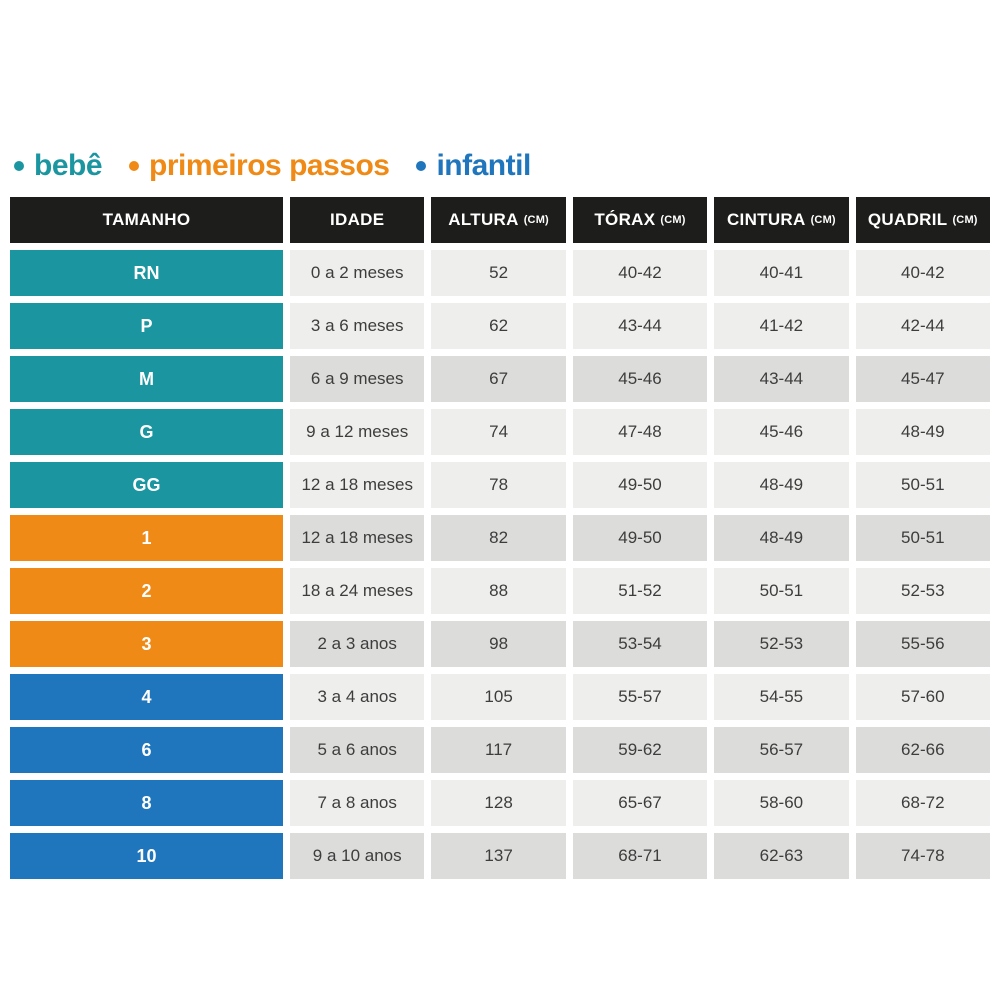  What do you see at coordinates (357, 591) in the screenshot?
I see `idade-cell: 18 a 24 meses` at bounding box center [357, 591].